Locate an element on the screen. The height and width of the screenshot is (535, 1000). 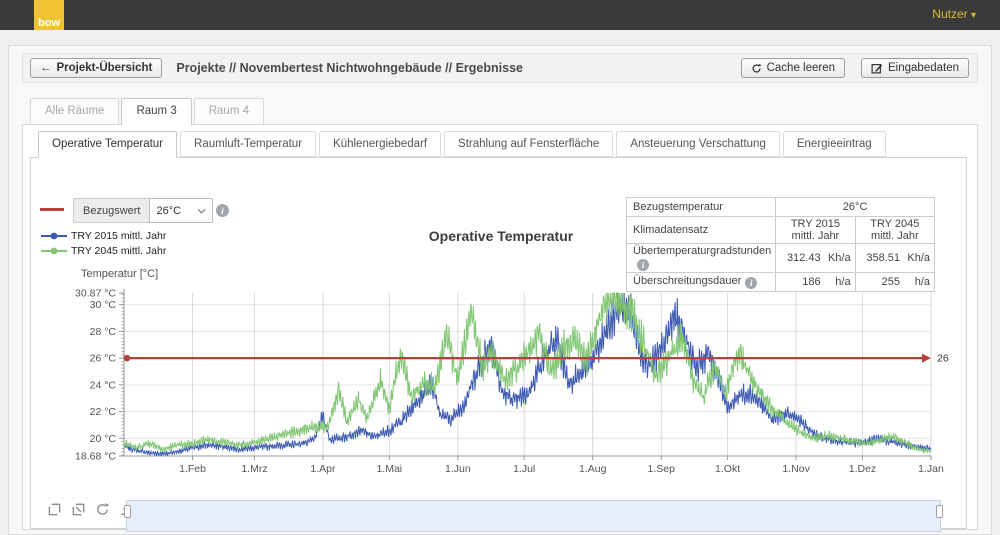
svg-text: 28 °C is located at coordinates (103, 332).